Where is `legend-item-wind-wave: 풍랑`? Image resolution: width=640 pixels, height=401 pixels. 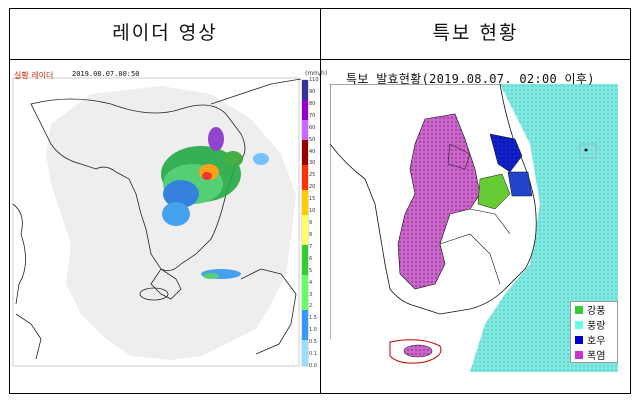
legend-item-wind-wave: 풍랑 is located at coordinates (594, 324).